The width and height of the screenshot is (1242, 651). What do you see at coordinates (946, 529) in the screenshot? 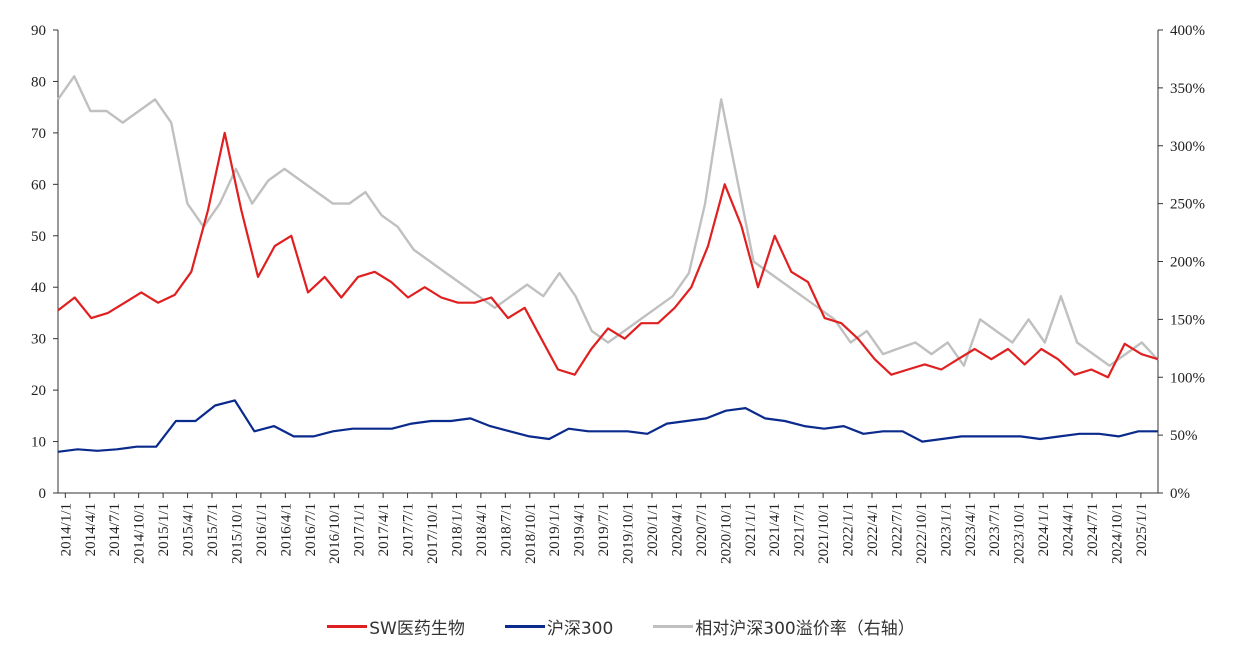
I see `x-tick-label: 2023/1/1` at bounding box center [946, 529].